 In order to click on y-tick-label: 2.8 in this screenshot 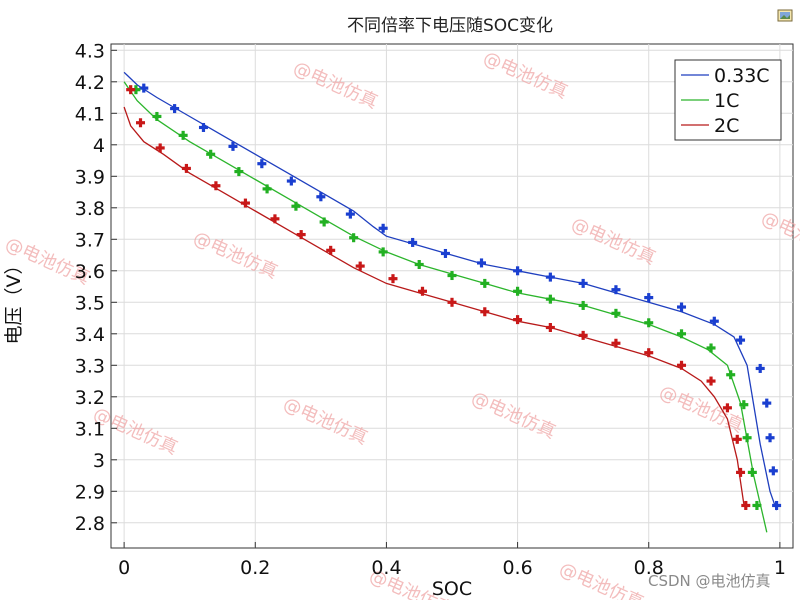, I will do `click(90, 524)`.